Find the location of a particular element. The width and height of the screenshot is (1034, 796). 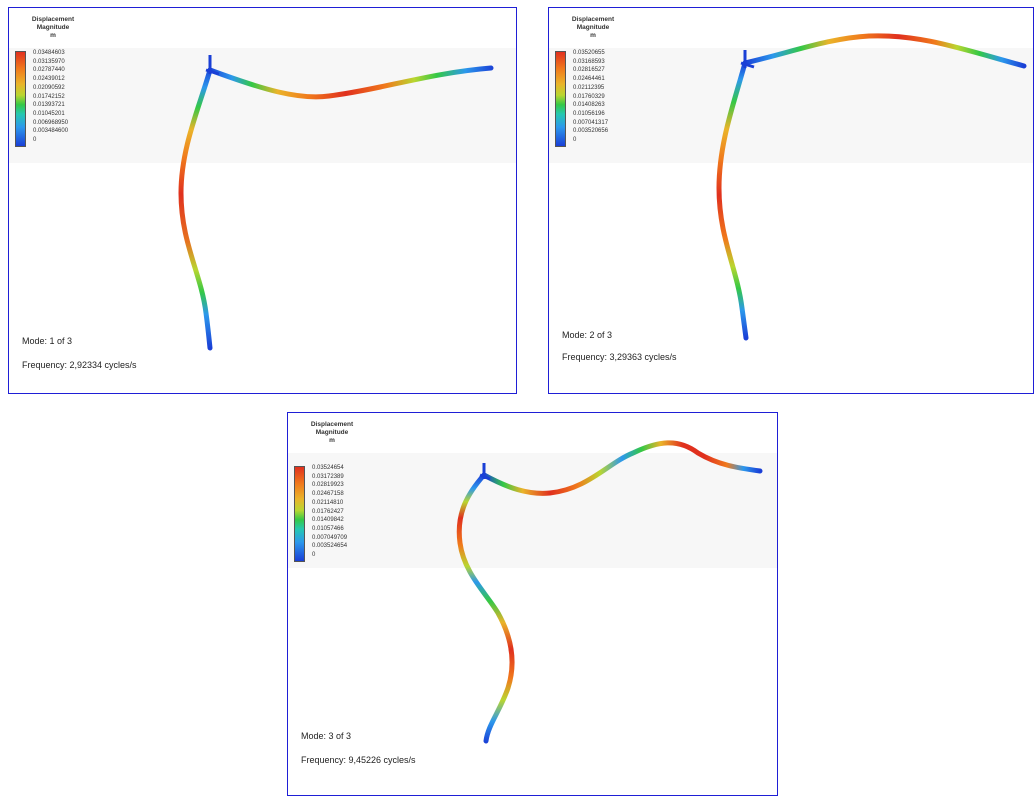

legend-tick: 0.02112395 is located at coordinates (589, 87).